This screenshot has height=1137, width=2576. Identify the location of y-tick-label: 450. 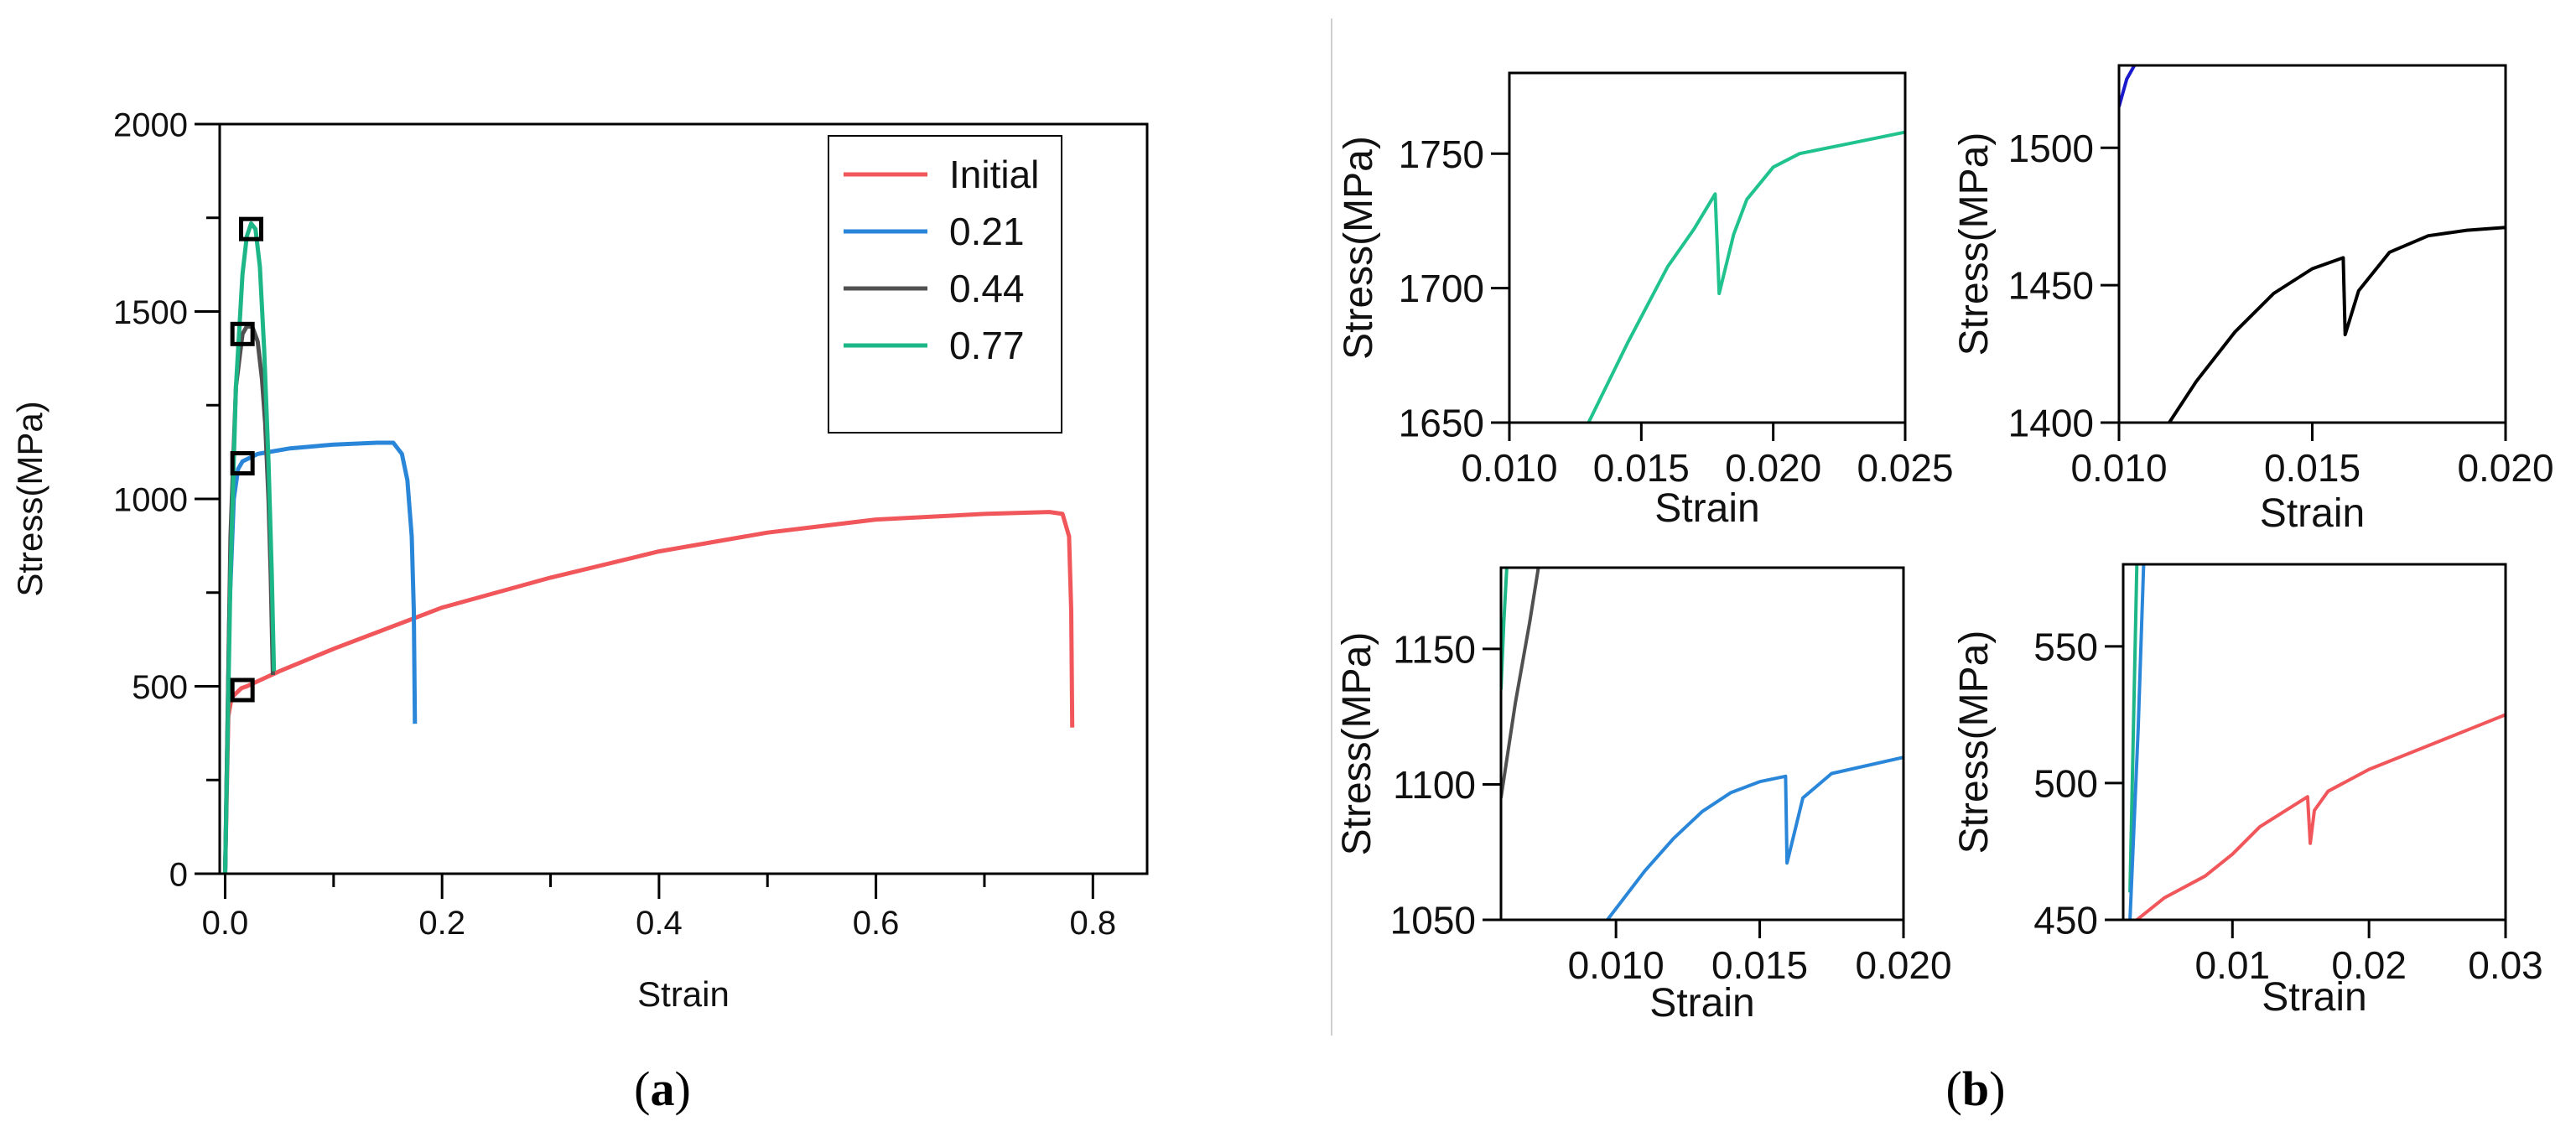
(2065, 920).